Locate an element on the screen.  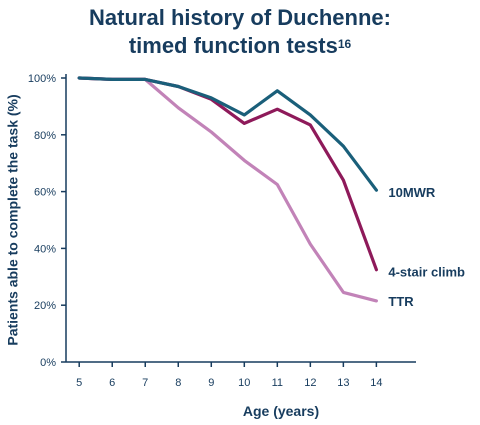
y-ticks: 0% 20% 40% 60% 80% 100% is located at coordinates (47, 221).